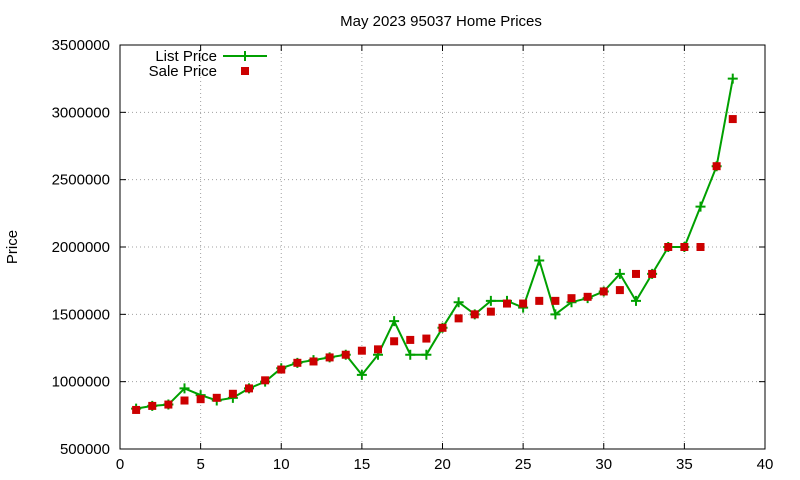  What do you see at coordinates (85, 449) in the screenshot?
I see `y-tick-label: 500000` at bounding box center [85, 449].